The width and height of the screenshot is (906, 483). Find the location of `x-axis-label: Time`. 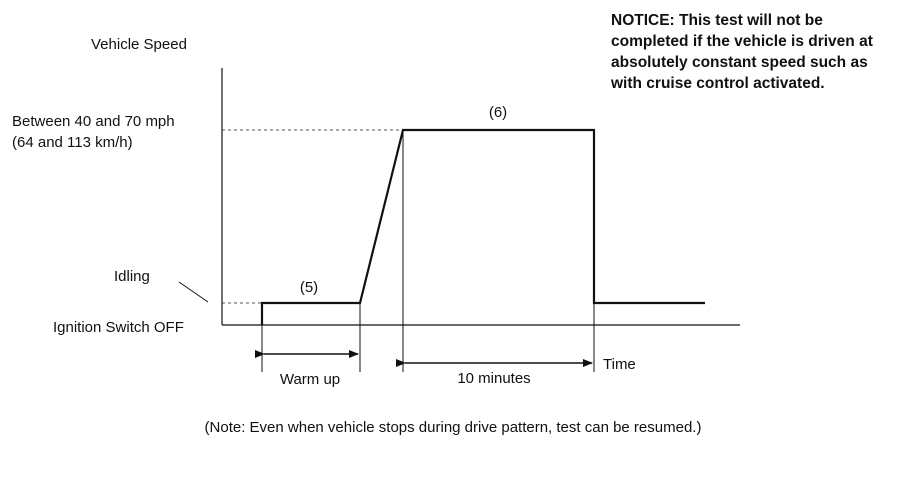

x-axis-label: Time is located at coordinates (619, 364).